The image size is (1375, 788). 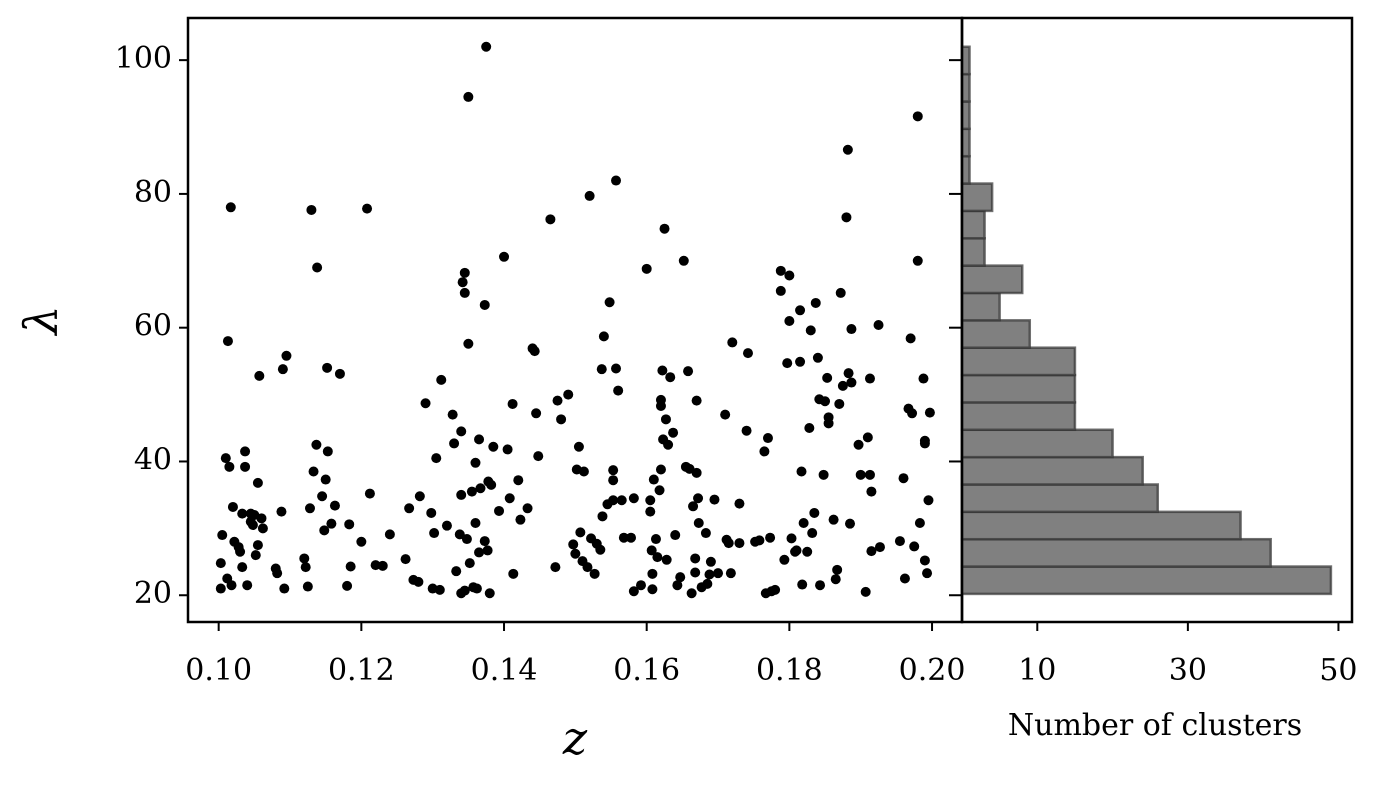 What do you see at coordinates (646, 670) in the screenshot?
I see `x-tick-label: 0.16` at bounding box center [646, 670].